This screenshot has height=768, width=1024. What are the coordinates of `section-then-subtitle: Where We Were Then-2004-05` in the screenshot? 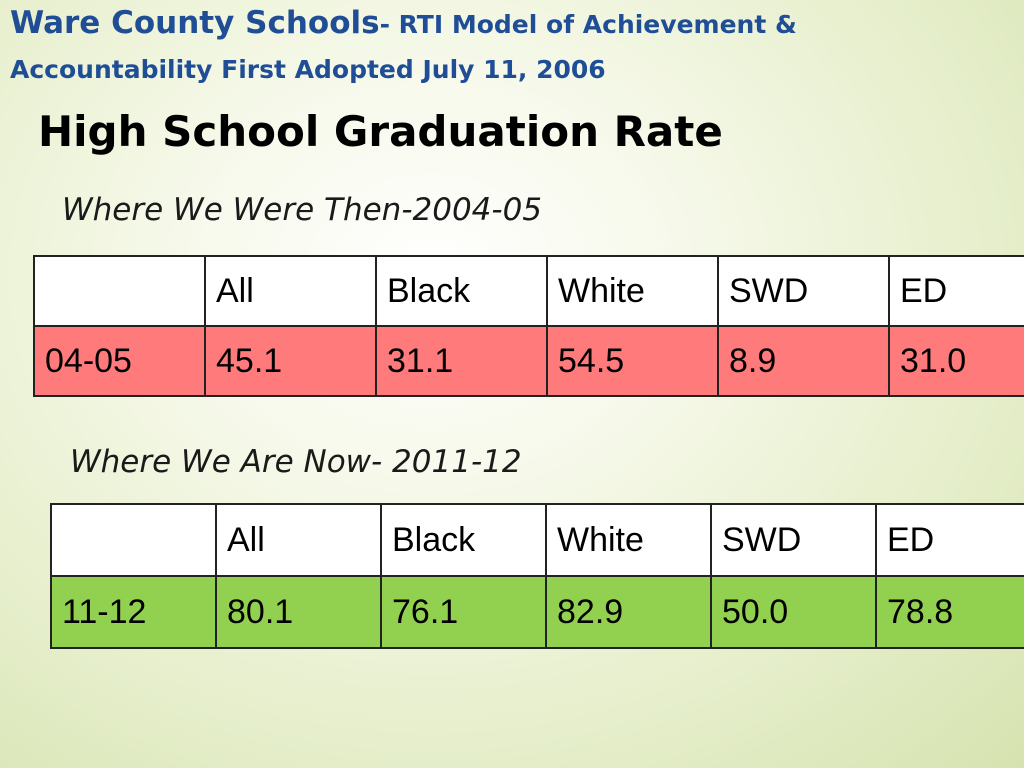 It's located at (302, 210).